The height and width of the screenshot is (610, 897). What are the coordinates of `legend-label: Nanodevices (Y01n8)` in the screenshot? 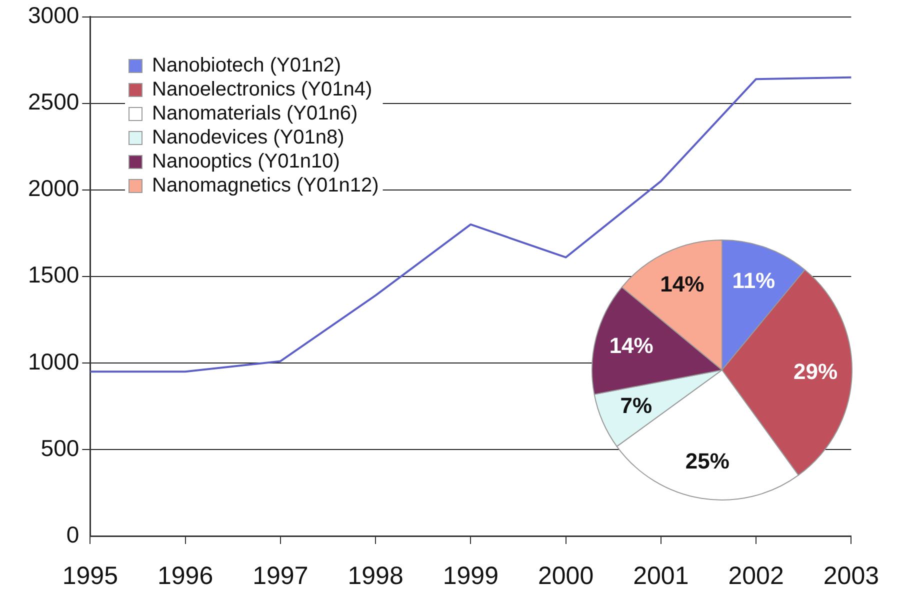 It's located at (248, 137).